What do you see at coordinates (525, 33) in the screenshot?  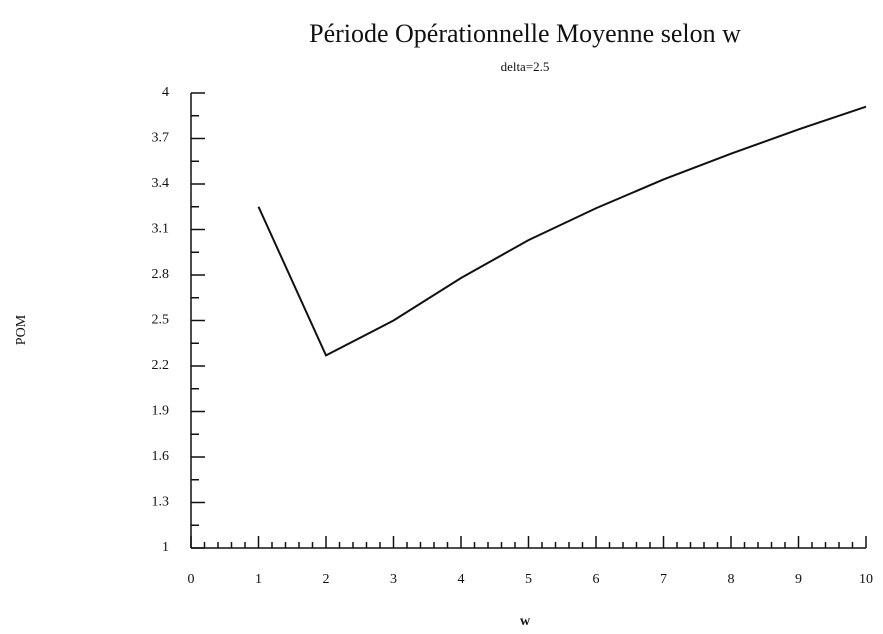 I see `chart-title: Période Opérationnelle Moyenne selon w` at bounding box center [525, 33].